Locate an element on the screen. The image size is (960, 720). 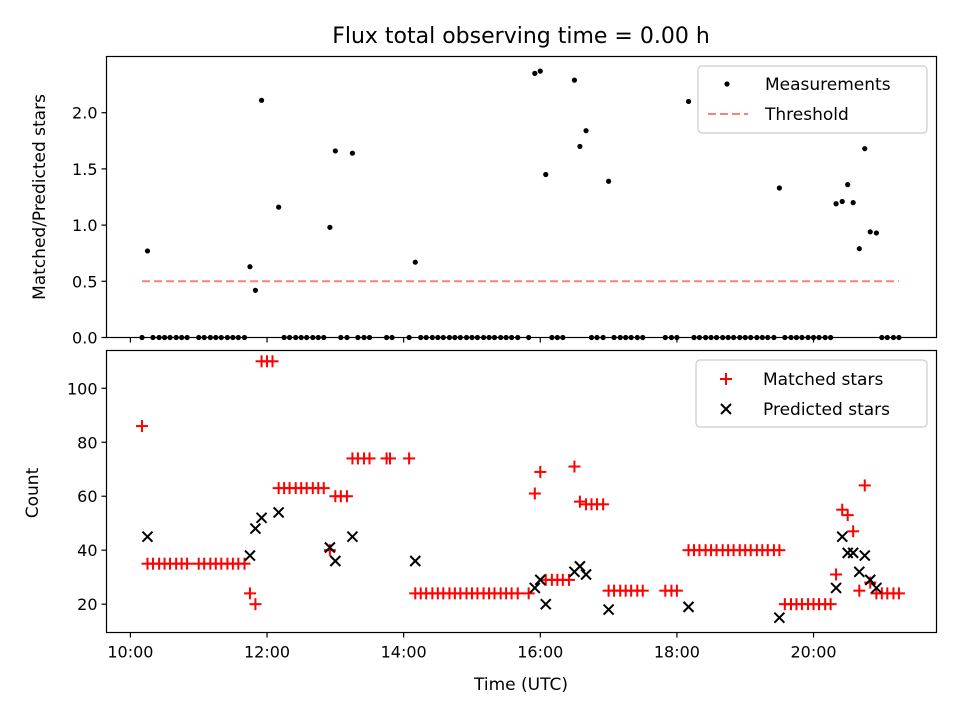
bottom-x-tick-label: 12:00 is located at coordinates (267, 652).